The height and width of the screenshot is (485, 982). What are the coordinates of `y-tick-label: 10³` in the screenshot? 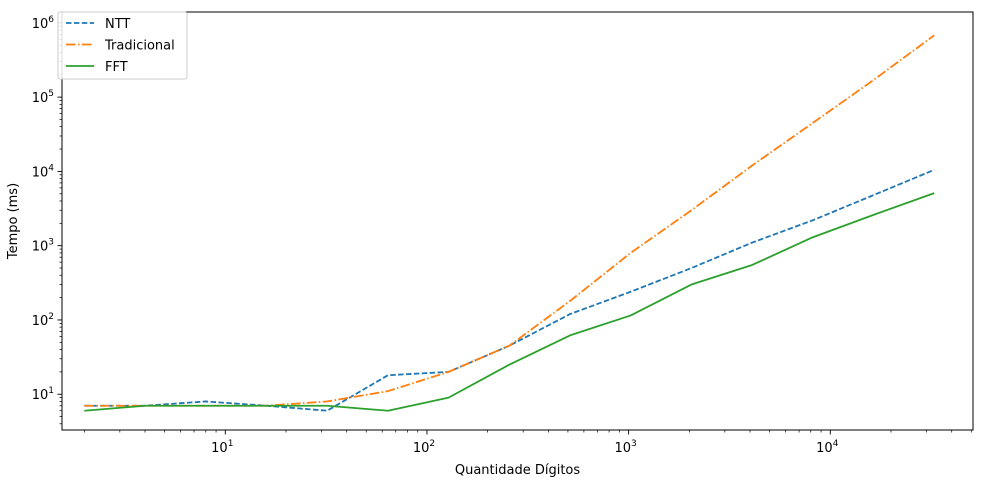 It's located at (43, 246).